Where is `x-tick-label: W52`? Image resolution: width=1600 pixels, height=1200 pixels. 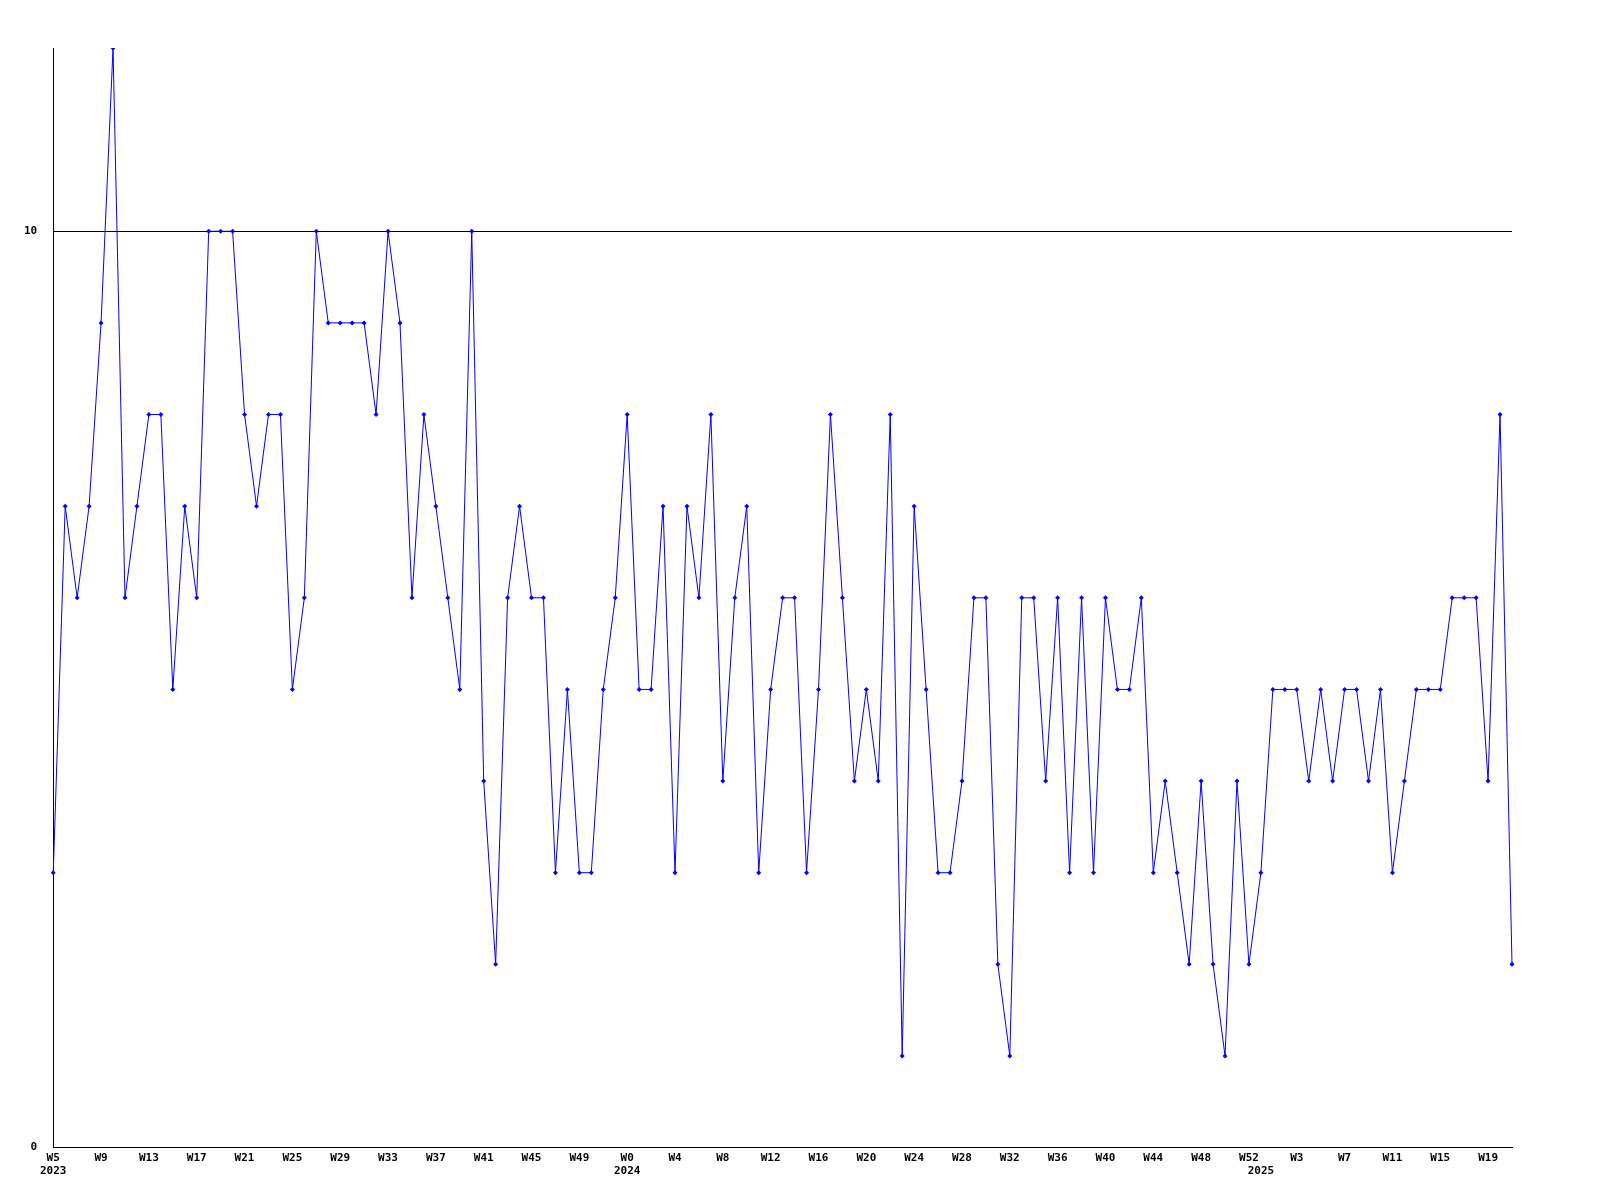
x-tick-label: W52 is located at coordinates (1249, 1158).